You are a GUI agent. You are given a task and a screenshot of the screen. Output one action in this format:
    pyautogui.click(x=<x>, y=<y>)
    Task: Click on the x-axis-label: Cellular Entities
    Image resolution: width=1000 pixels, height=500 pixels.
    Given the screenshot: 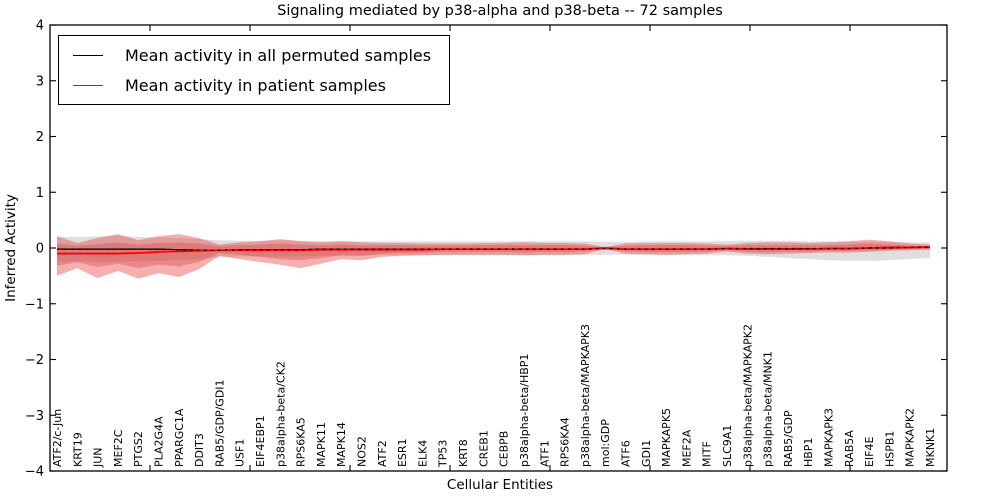 What is the action you would take?
    pyautogui.click(x=500, y=485)
    